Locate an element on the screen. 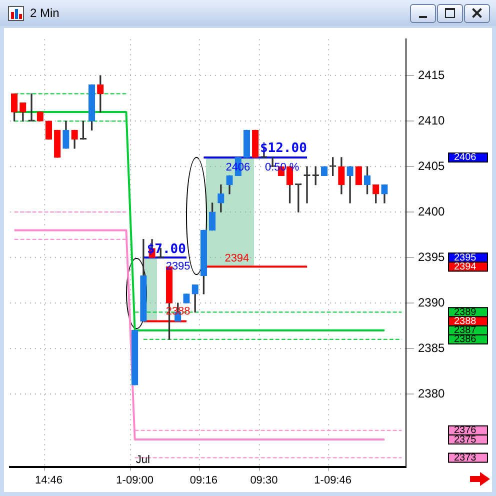  y2-tick-label: 2388 is located at coordinates (465, 321).